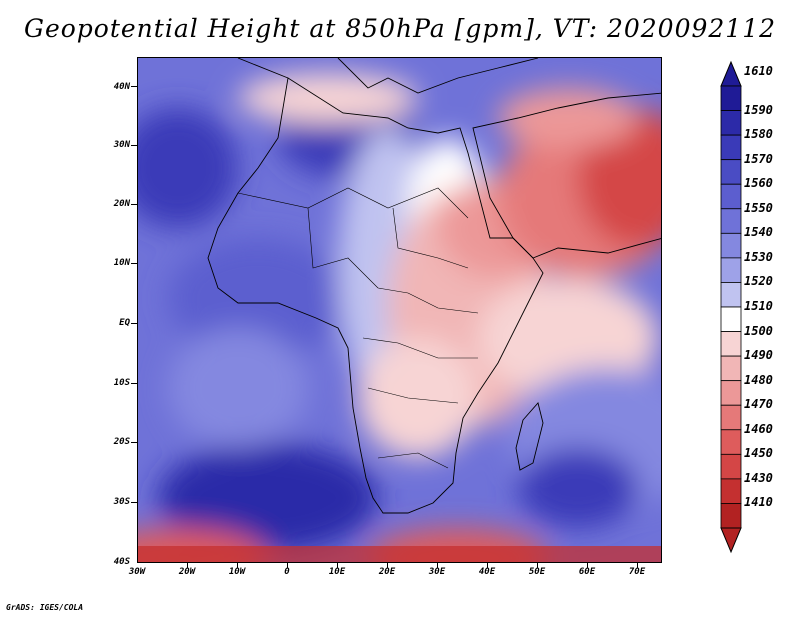 The image size is (800, 618). Describe the element at coordinates (758, 428) in the screenshot. I see `colorbar-label: 1460` at that location.